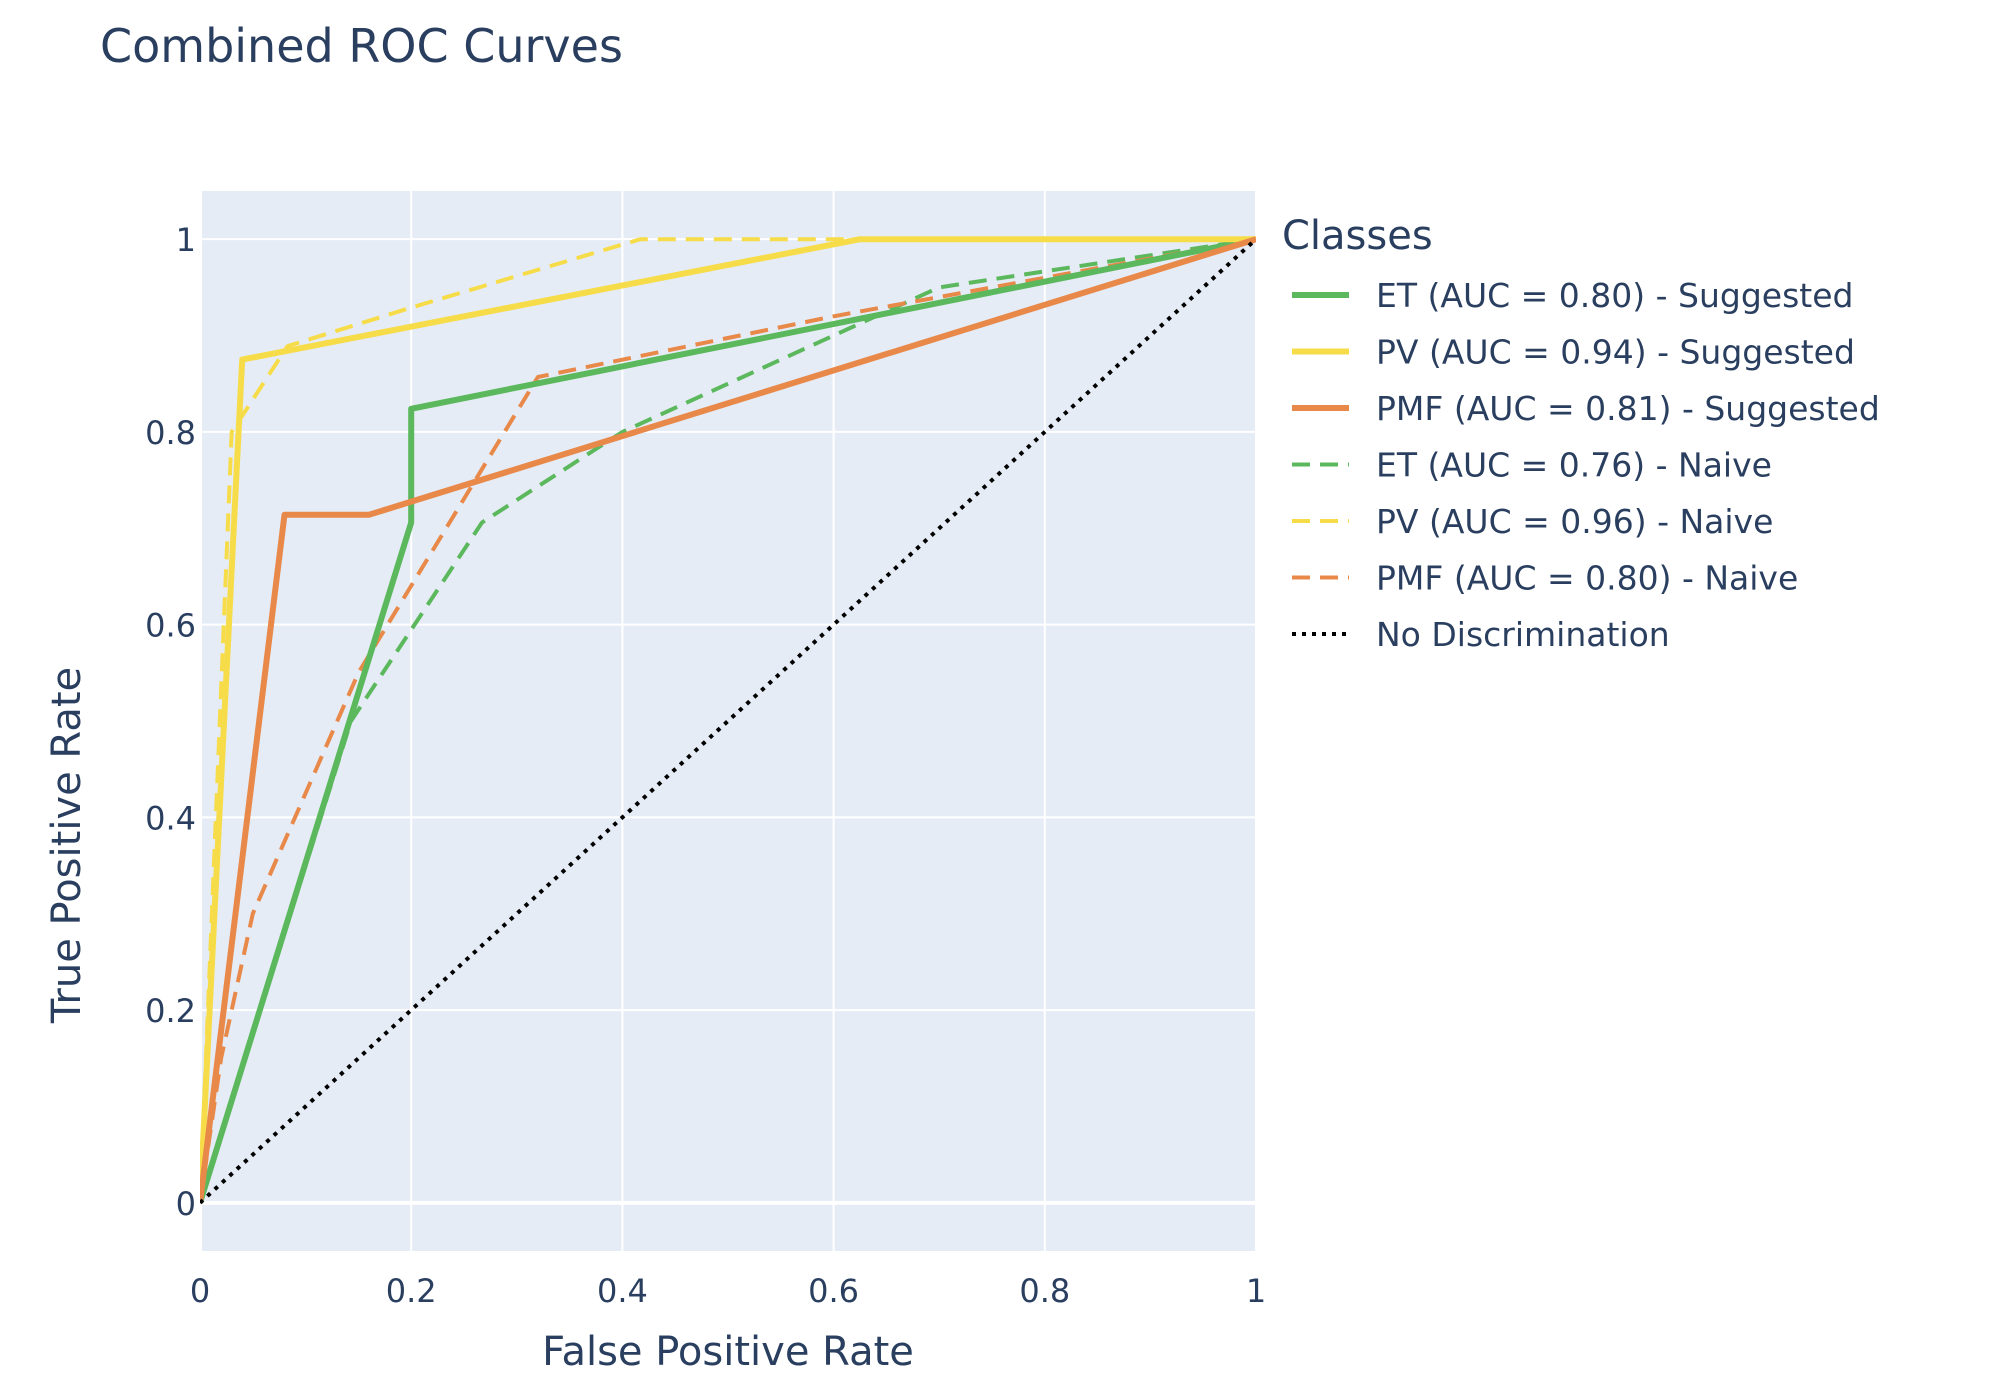  Describe the element at coordinates (411, 1291) in the screenshot. I see `x-tick-label: 0.2` at that location.